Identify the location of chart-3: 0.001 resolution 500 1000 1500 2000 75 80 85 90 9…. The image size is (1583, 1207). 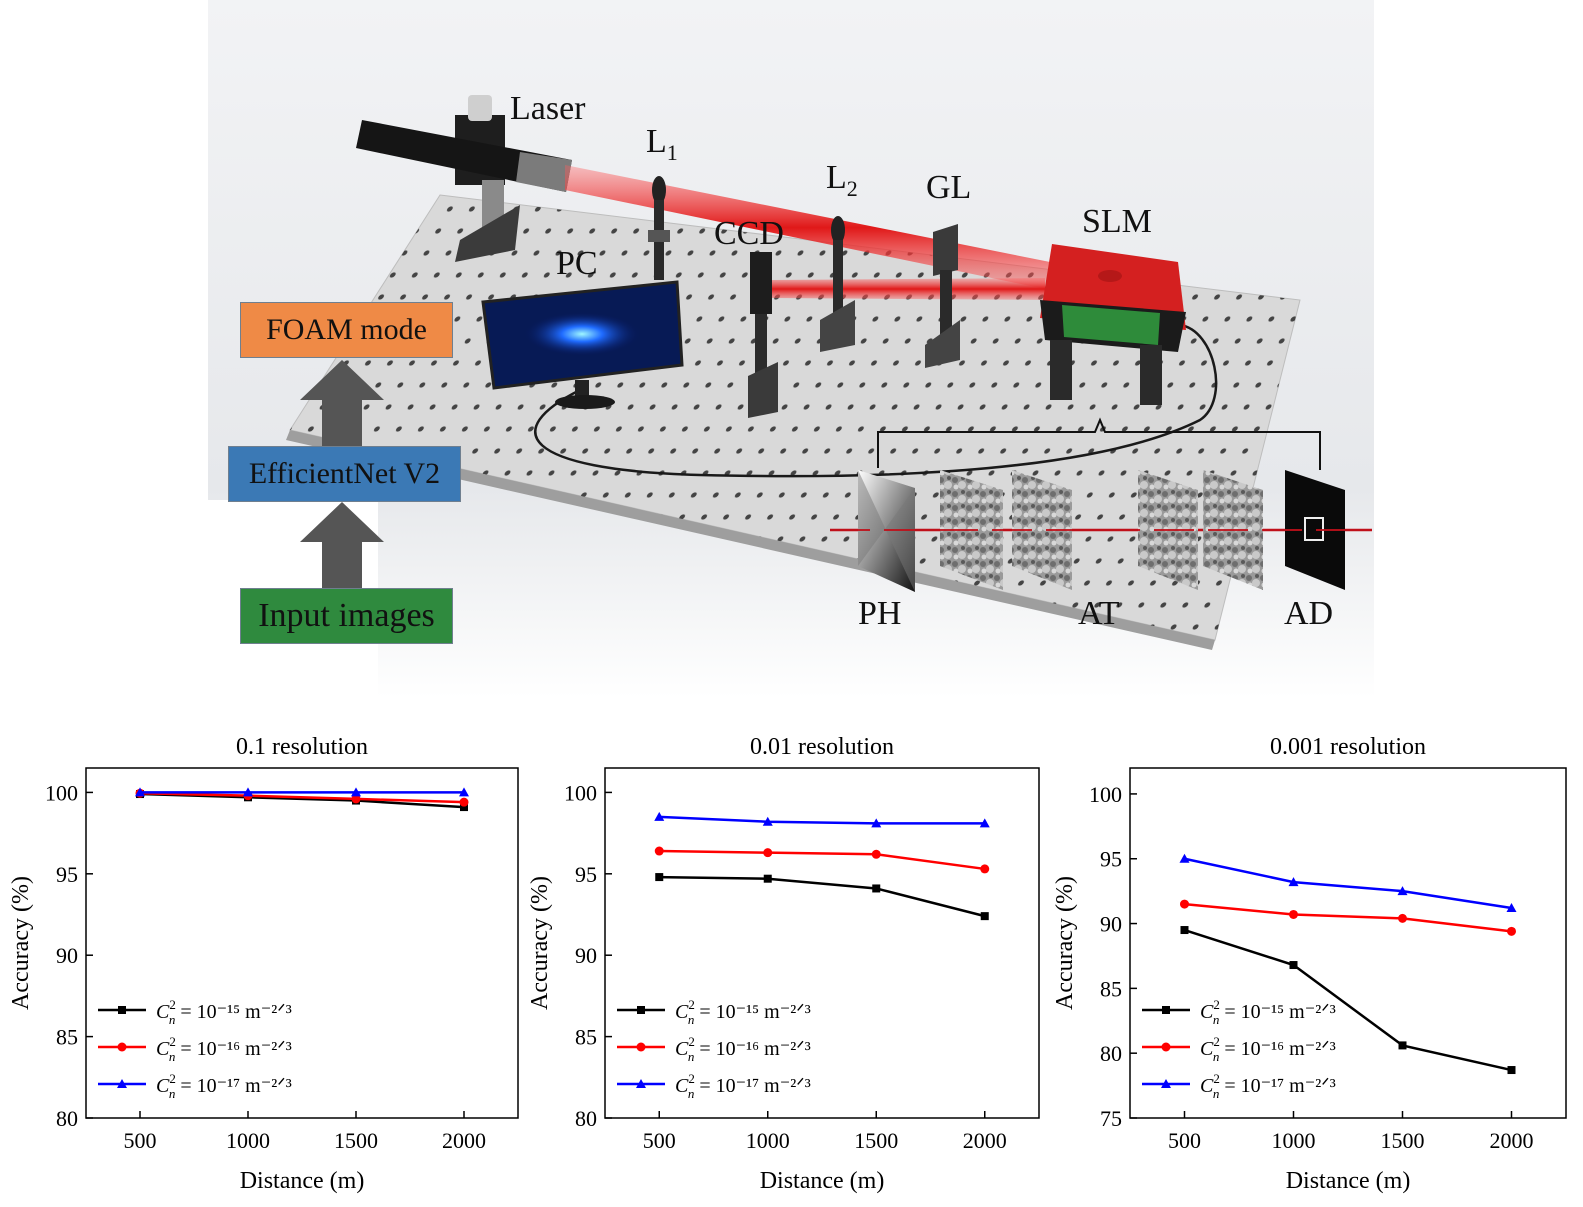
(1309, 964).